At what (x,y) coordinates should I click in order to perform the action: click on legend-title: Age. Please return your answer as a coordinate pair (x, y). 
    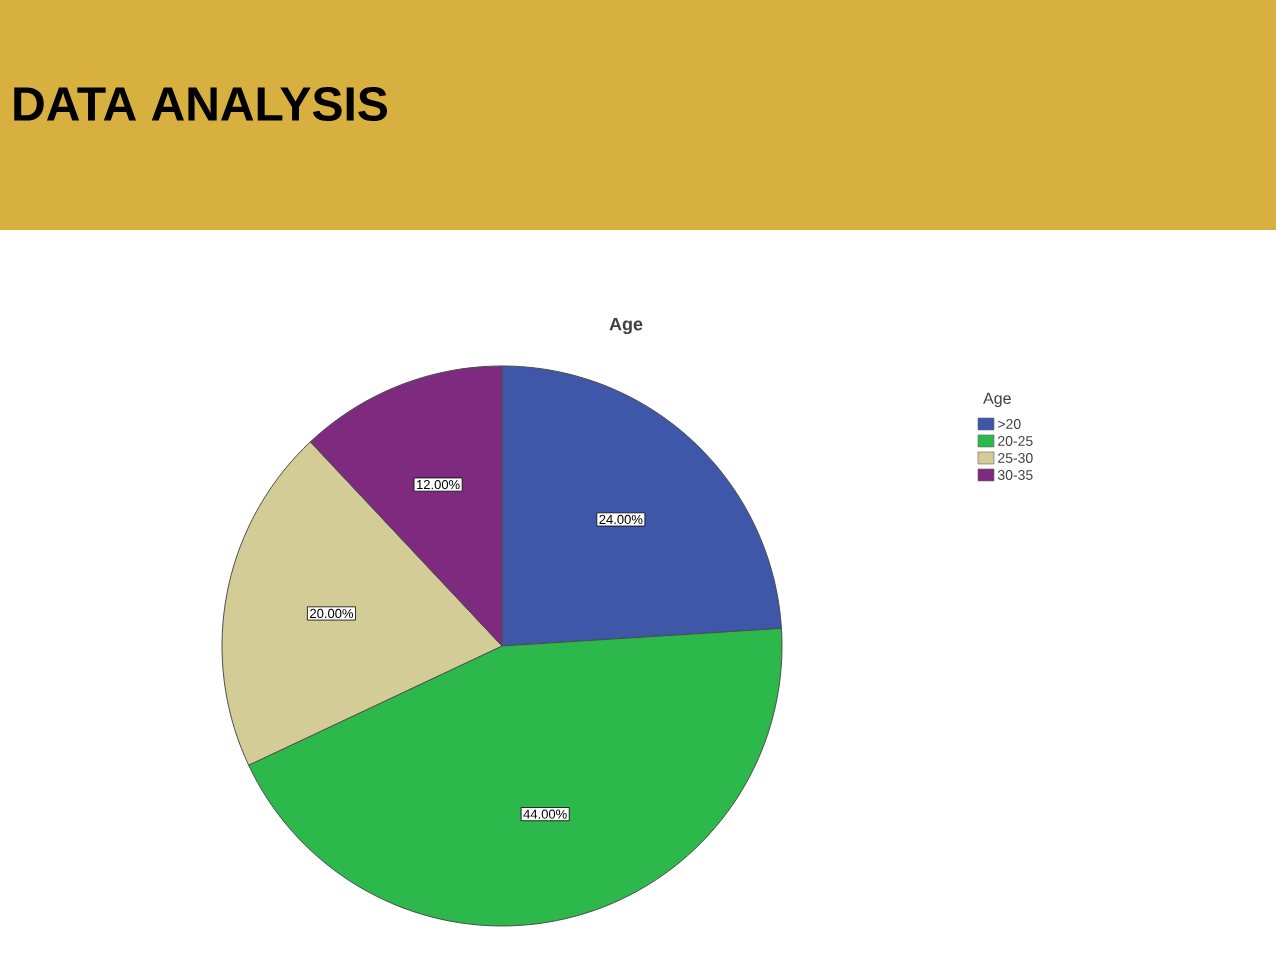
    Looking at the image, I should click on (997, 400).